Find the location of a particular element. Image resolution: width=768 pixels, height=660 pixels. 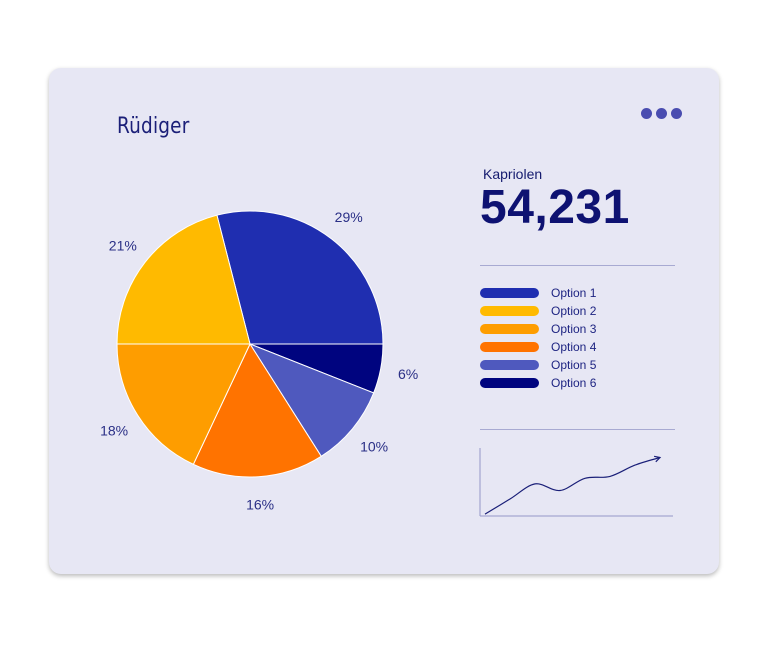

legend-item: Option 2 is located at coordinates (538, 311).